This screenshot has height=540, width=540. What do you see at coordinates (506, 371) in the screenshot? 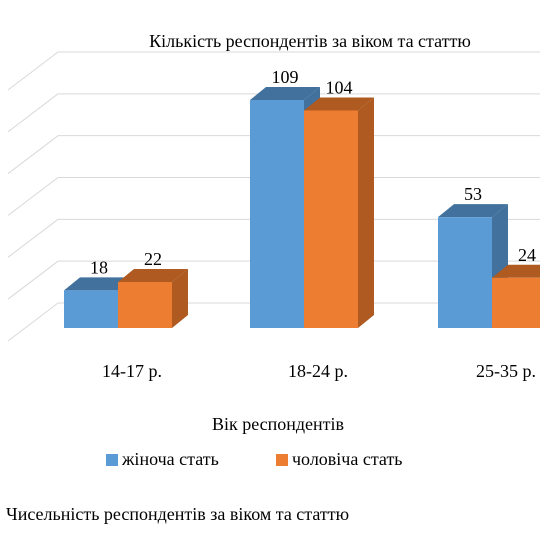
I see `category-label: 25-35 р.` at bounding box center [506, 371].